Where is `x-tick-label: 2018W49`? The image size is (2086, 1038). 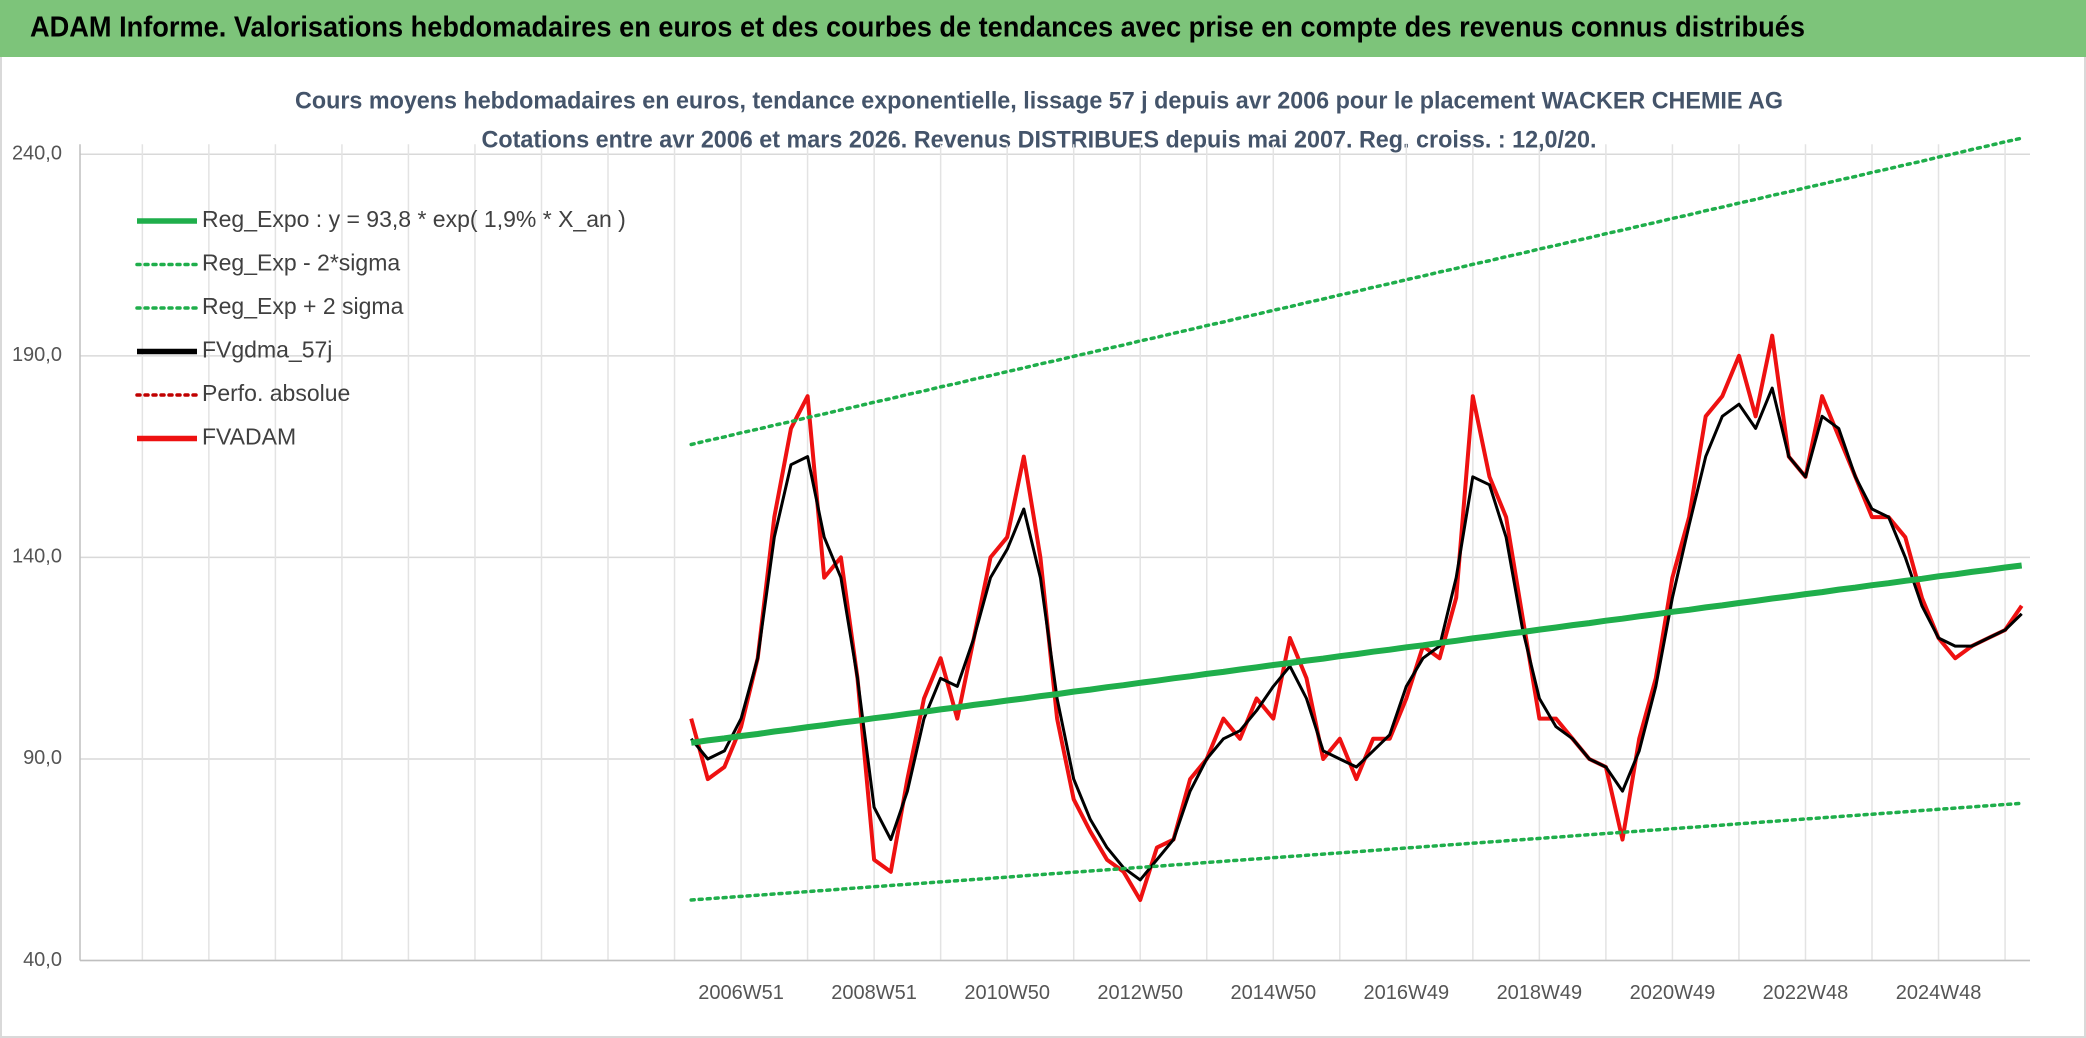
x-tick-label: 2018W49 is located at coordinates (1540, 993).